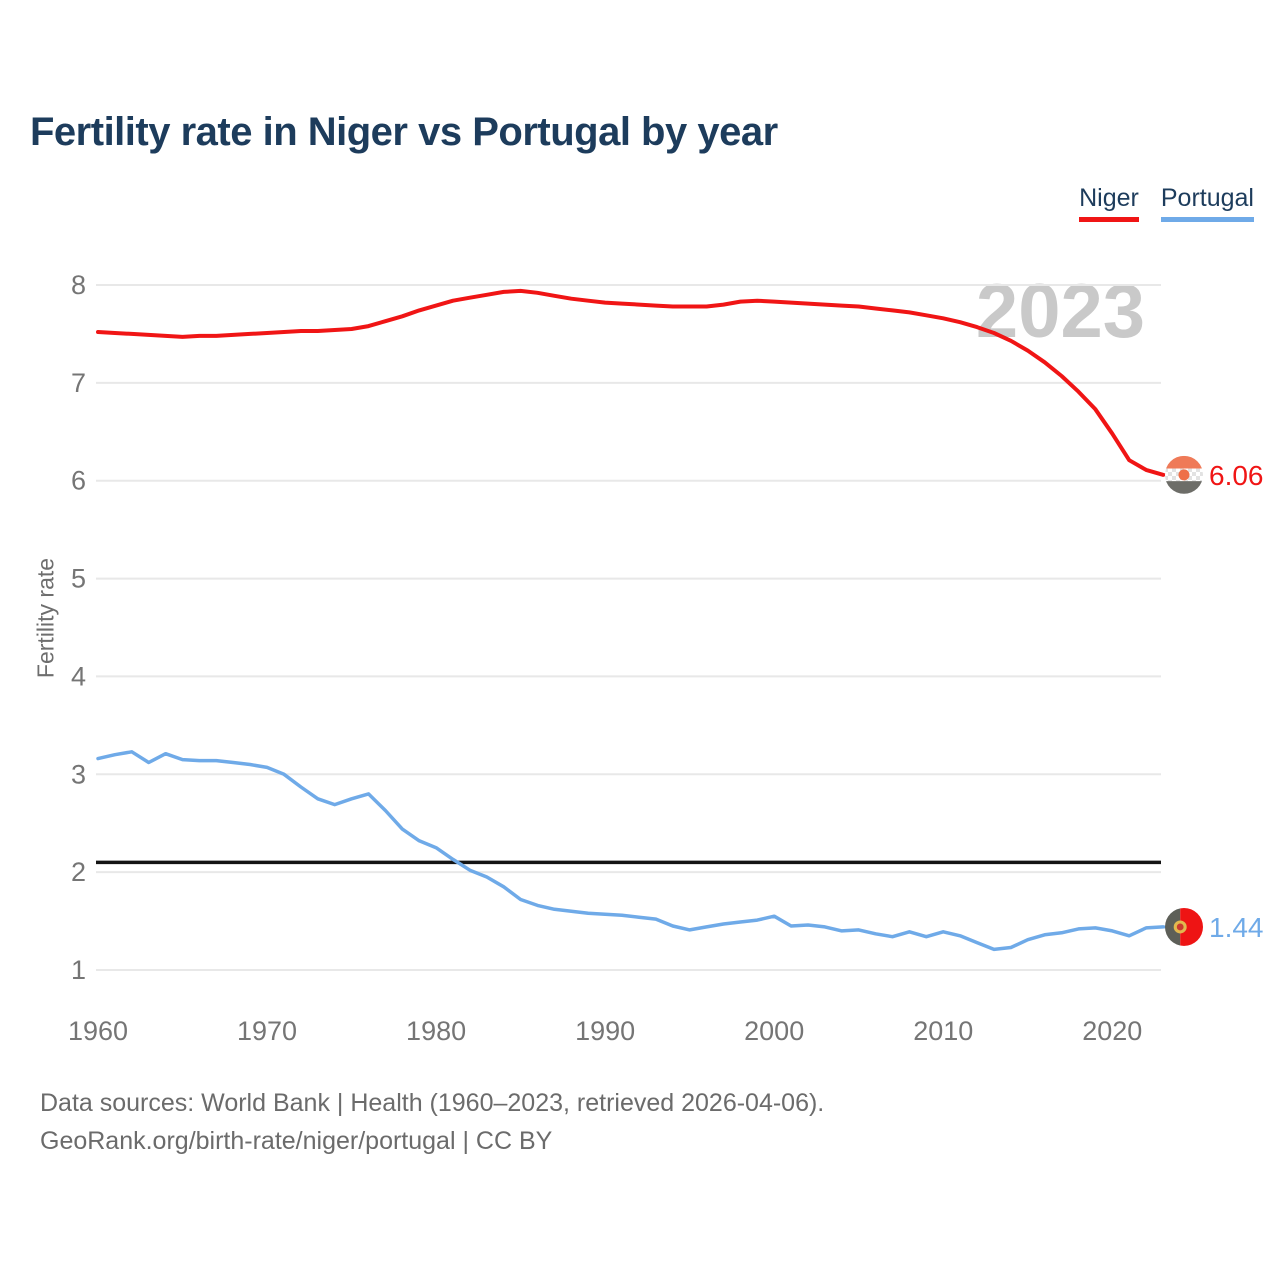 The width and height of the screenshot is (1280, 1280). What do you see at coordinates (1207, 198) in the screenshot?
I see `legend-label-portugal: Portugal` at bounding box center [1207, 198].